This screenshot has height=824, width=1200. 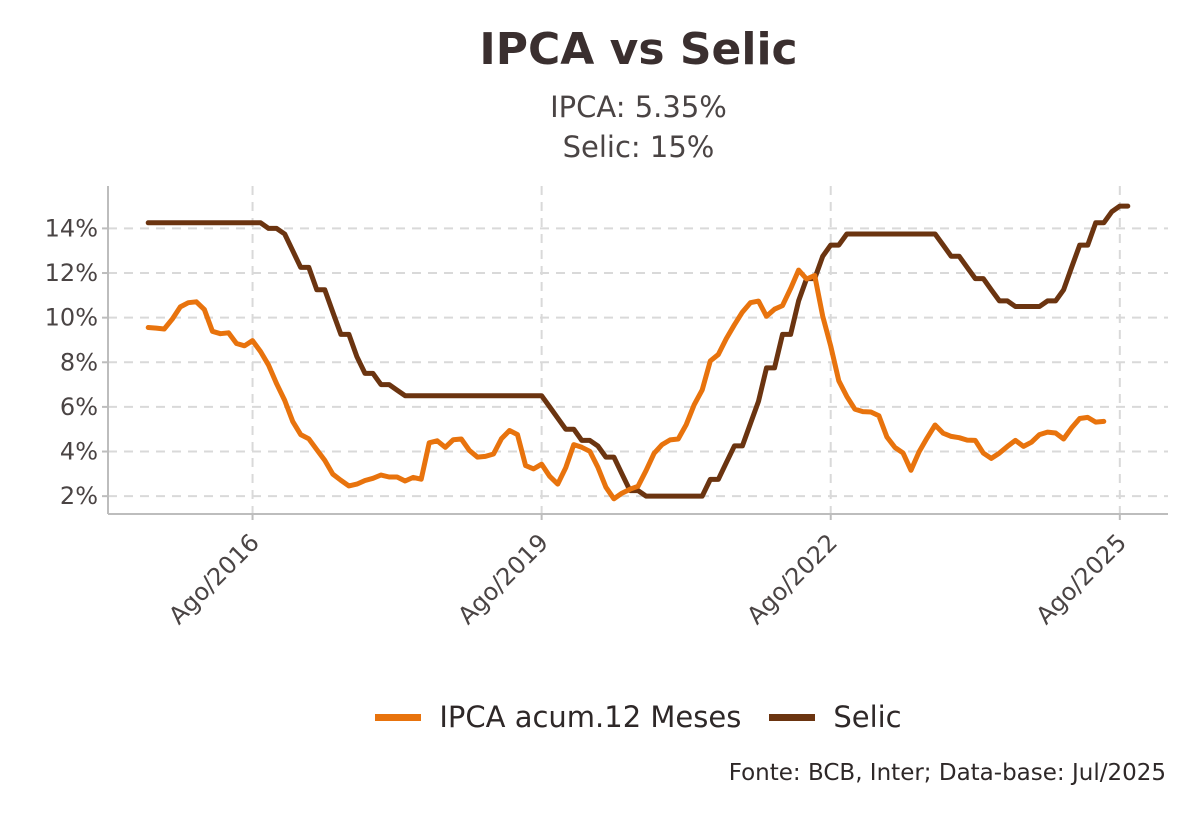 What do you see at coordinates (792, 578) in the screenshot?
I see `x-tick-label: Ago/2022` at bounding box center [792, 578].